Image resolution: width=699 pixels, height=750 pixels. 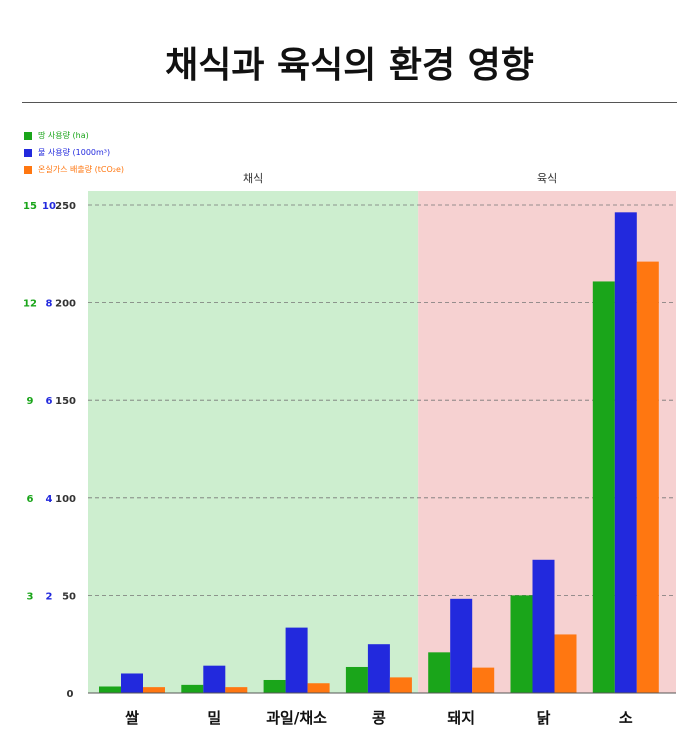 I want to click on legend-swatch-water, so click(x=28, y=152).